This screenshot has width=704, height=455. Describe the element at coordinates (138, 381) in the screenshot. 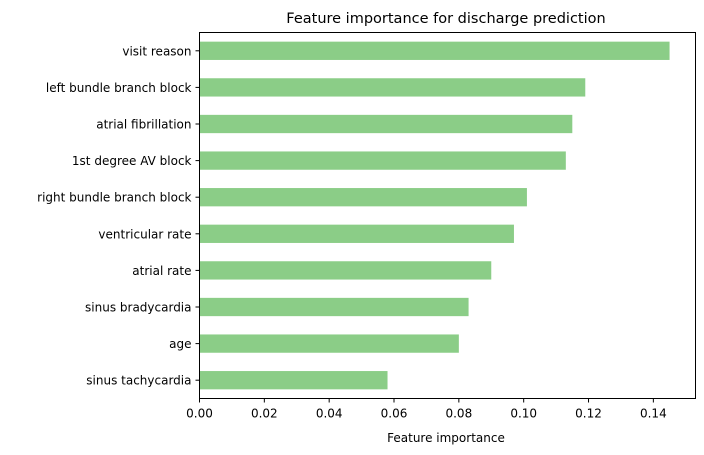

I see `y-tick-label-sinus-tachycardia: sinus tachycardia` at that location.